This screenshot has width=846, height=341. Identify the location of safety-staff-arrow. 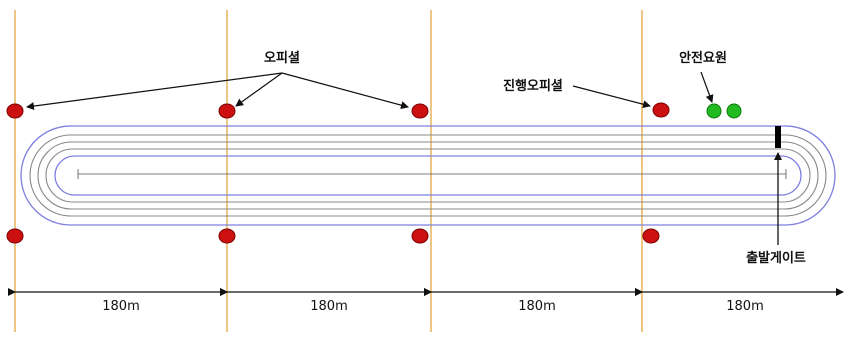
(707, 87).